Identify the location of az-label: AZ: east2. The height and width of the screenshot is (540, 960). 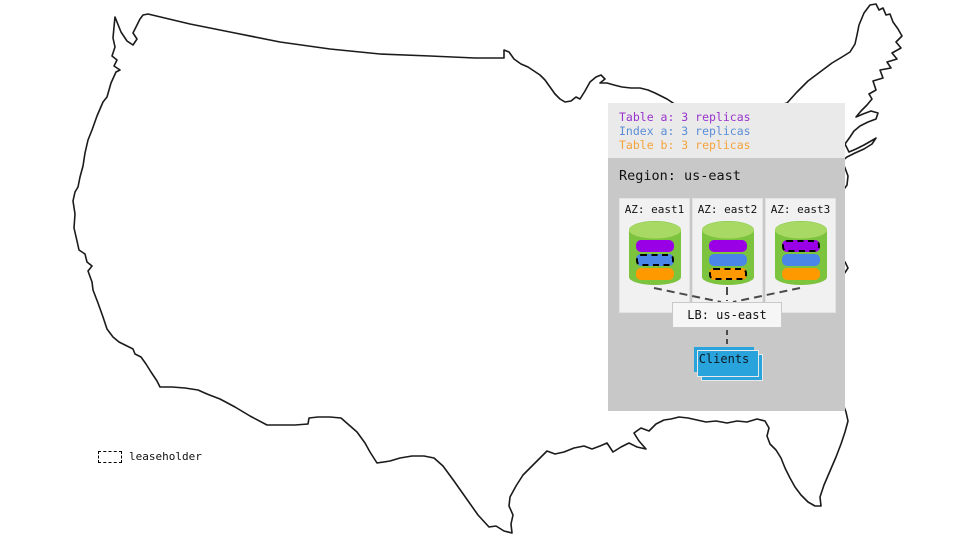
(727, 209).